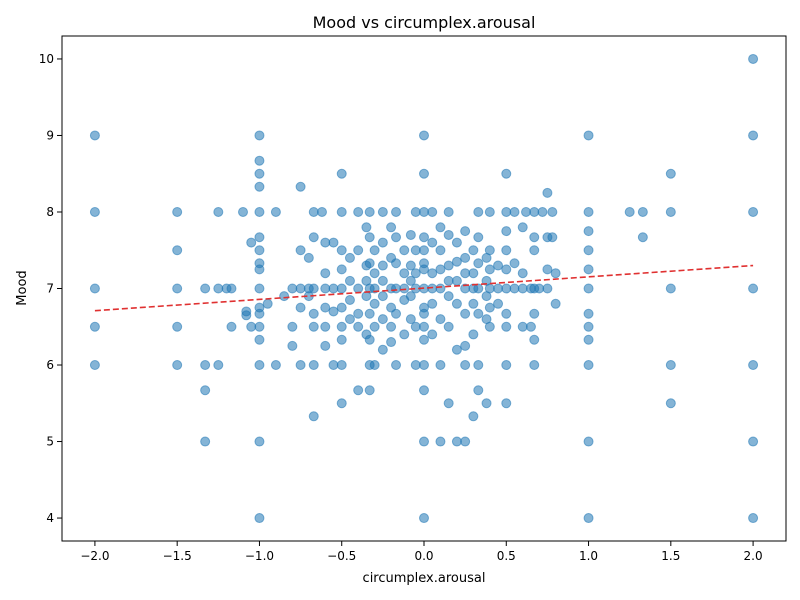  I want to click on y-tick-label: 6, so click(50, 365).